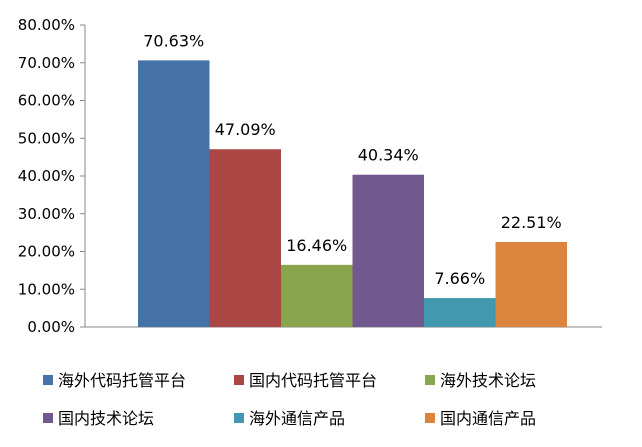 The width and height of the screenshot is (642, 447). What do you see at coordinates (46, 138) in the screenshot?
I see `y-tick-label: 50.00%` at bounding box center [46, 138].